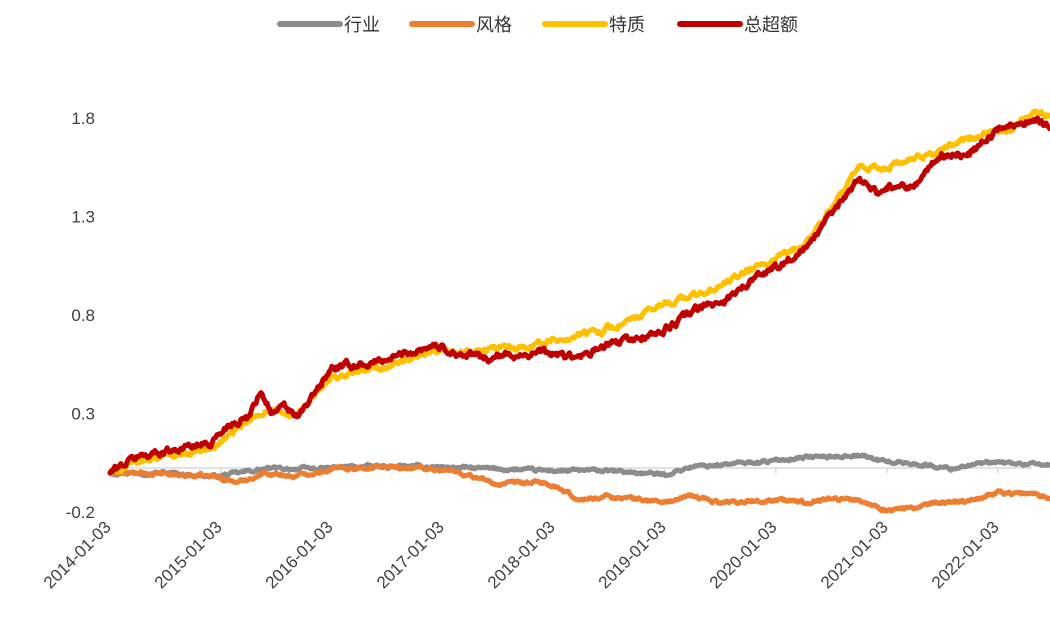  I want to click on x-tick-label: 2017-01-03, so click(410, 554).